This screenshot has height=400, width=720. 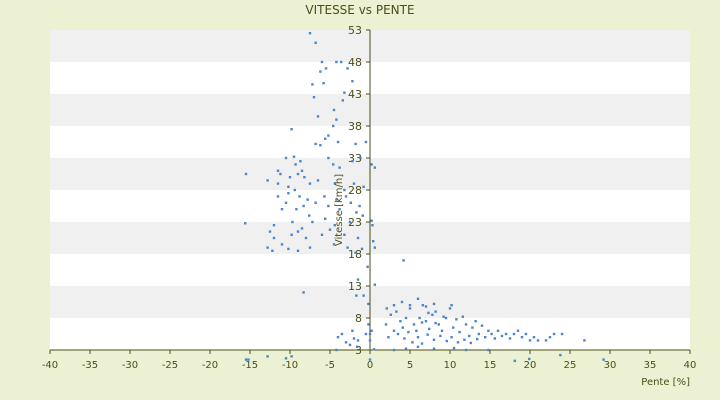 What do you see at coordinates (358, 350) in the screenshot?
I see `y-tick-label: 3` at bounding box center [358, 350].